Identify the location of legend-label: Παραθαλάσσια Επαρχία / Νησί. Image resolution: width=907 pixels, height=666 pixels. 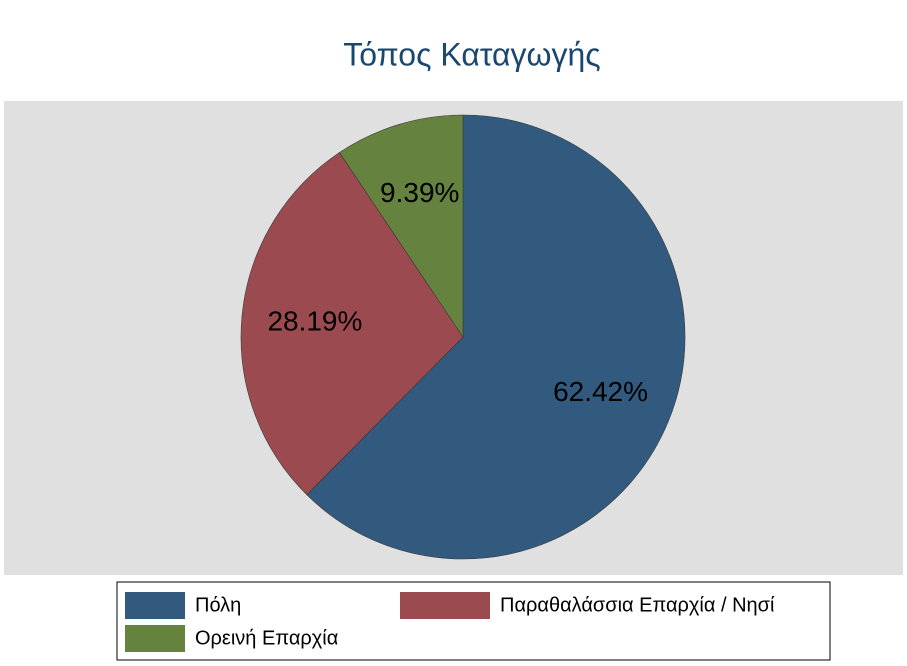
(637, 605).